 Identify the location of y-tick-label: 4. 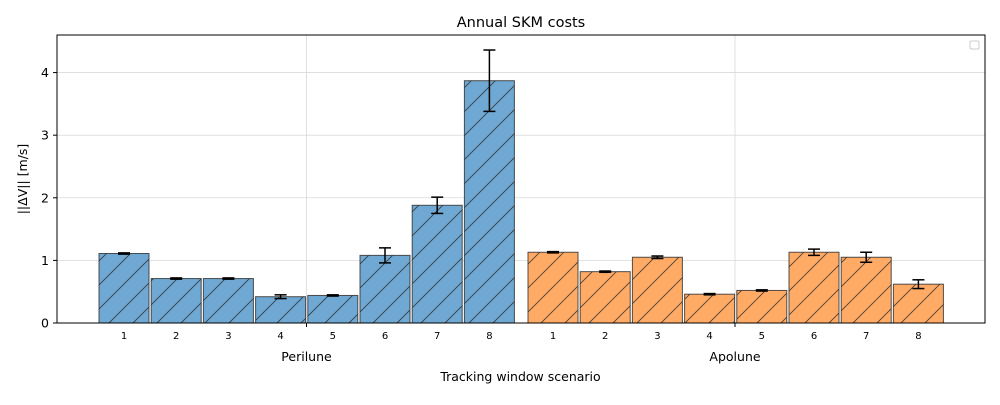
(45, 72).